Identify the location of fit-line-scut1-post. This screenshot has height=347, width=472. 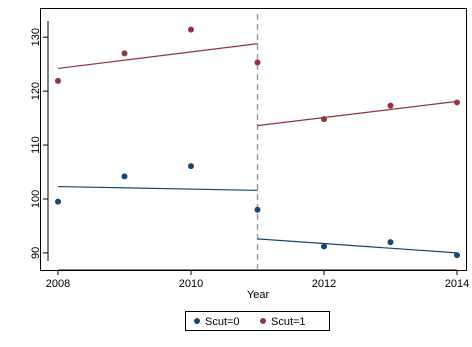
(357, 113).